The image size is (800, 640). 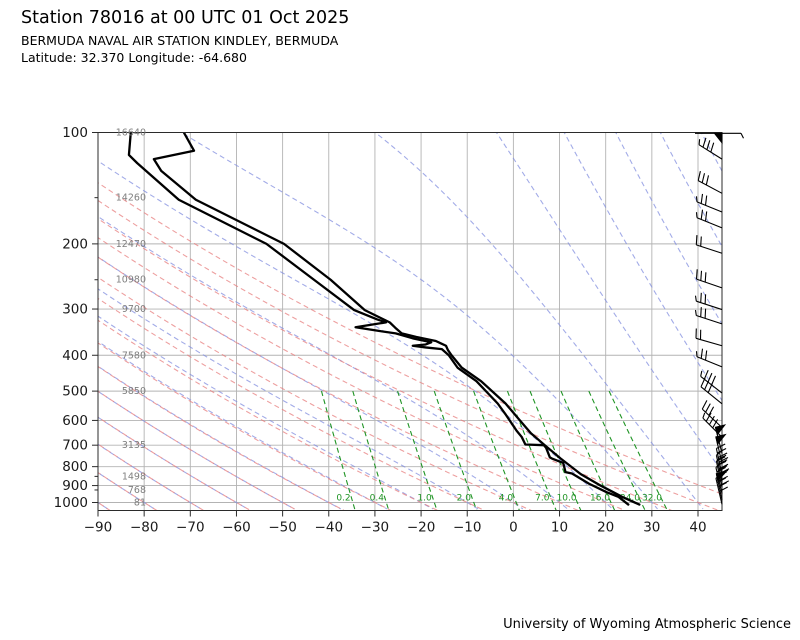 What do you see at coordinates (134, 391) in the screenshot?
I see `height-label: 5850` at bounding box center [134, 391].